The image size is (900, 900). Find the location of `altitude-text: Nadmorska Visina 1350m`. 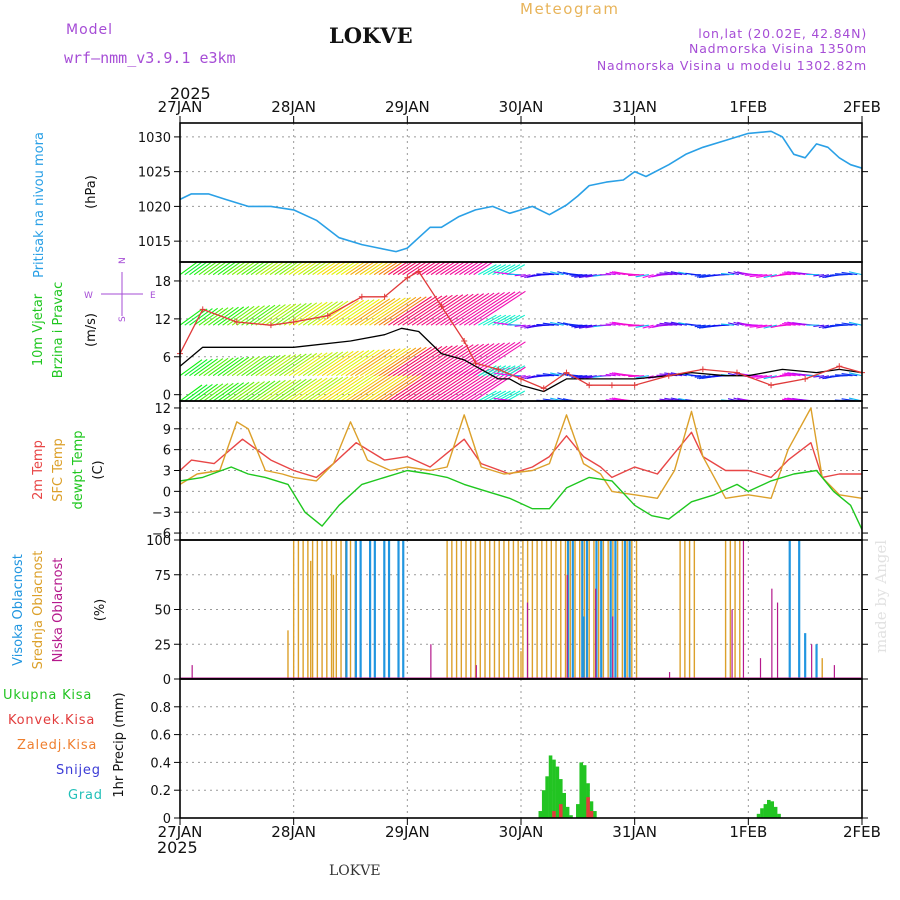

altitude-text: Nadmorska Visina 1350m is located at coordinates (778, 48).